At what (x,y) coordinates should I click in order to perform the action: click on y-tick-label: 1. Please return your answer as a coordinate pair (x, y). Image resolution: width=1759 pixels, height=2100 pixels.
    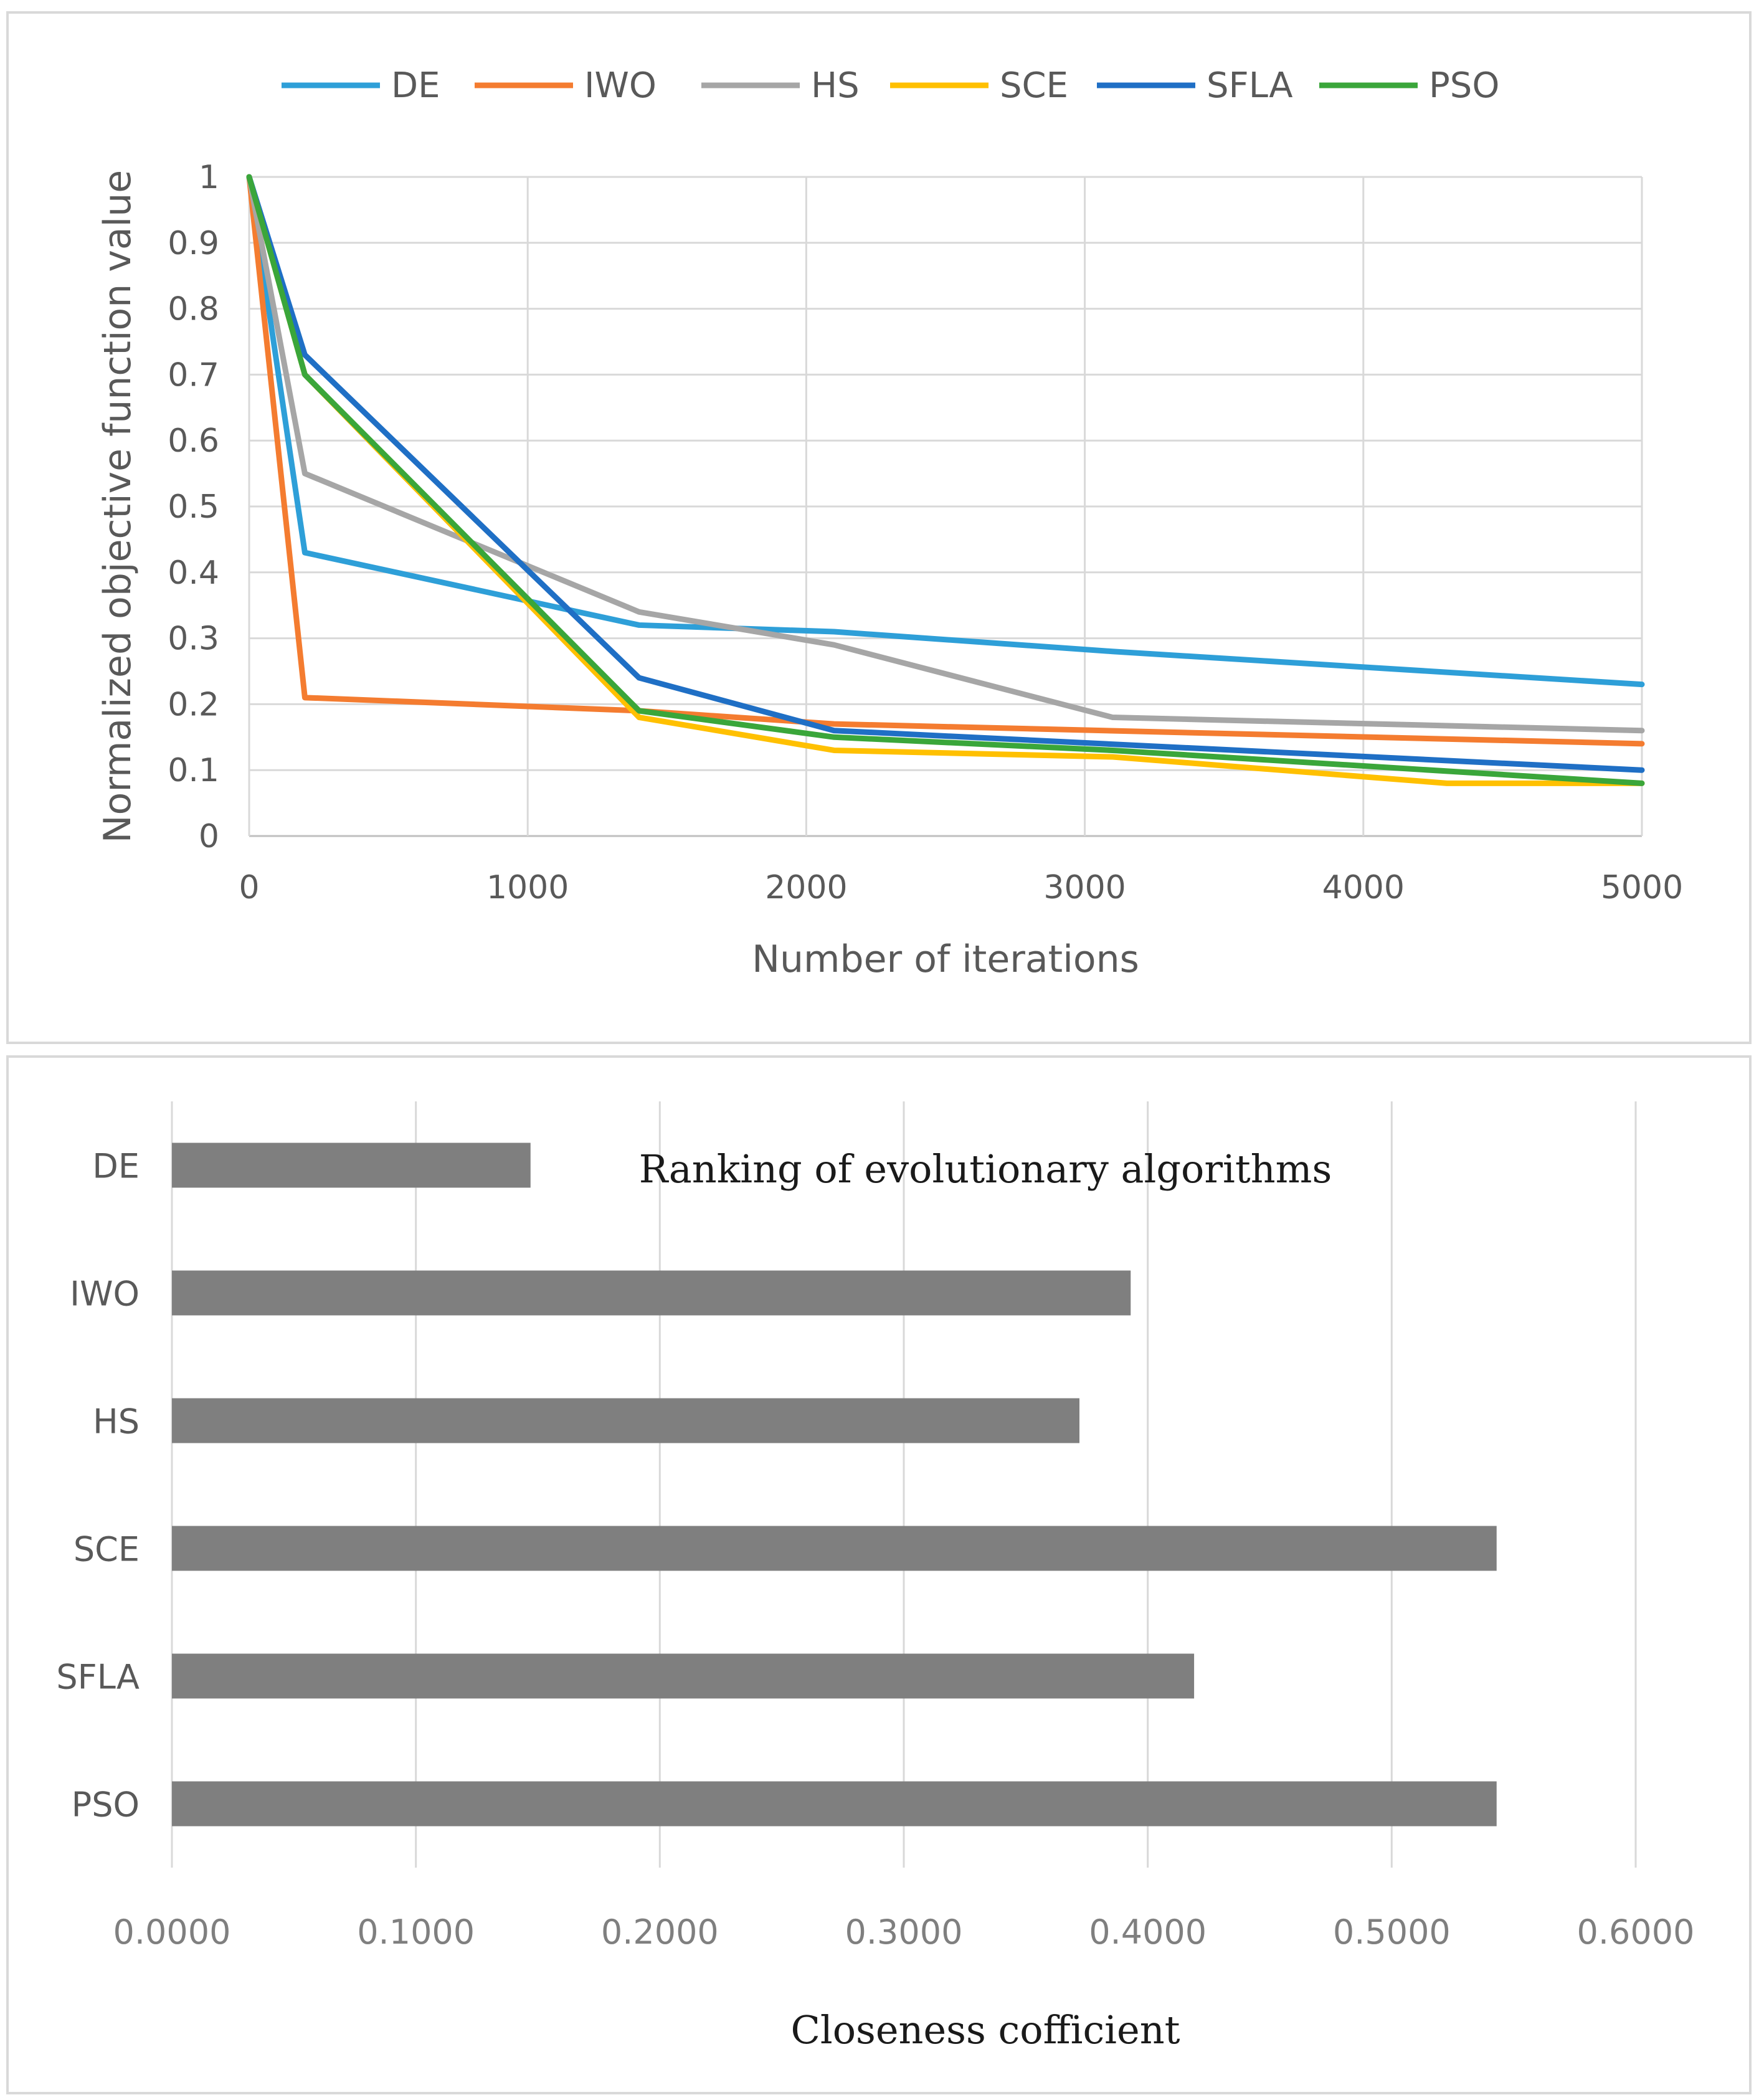
    Looking at the image, I should click on (209, 177).